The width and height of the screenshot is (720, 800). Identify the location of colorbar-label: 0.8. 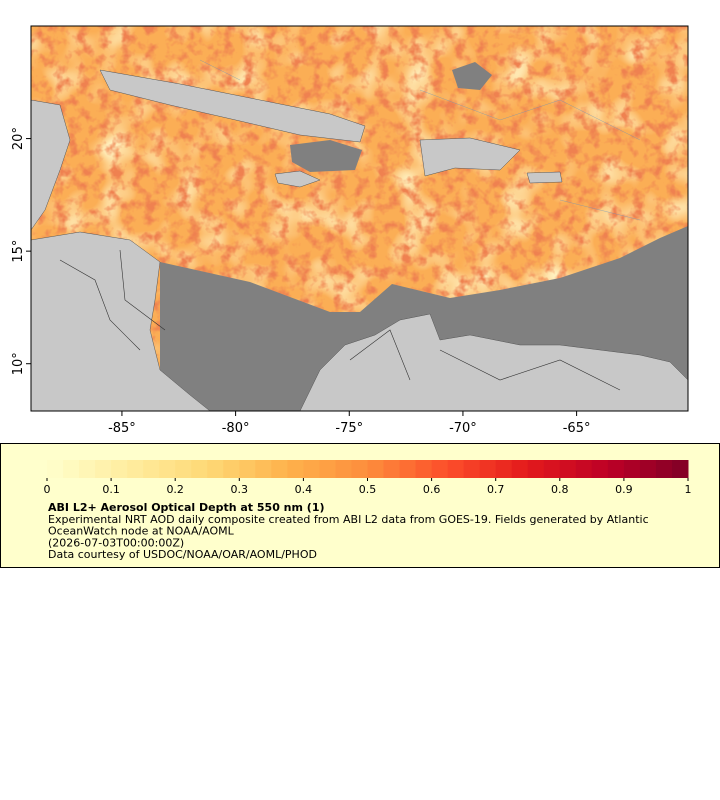
(560, 489).